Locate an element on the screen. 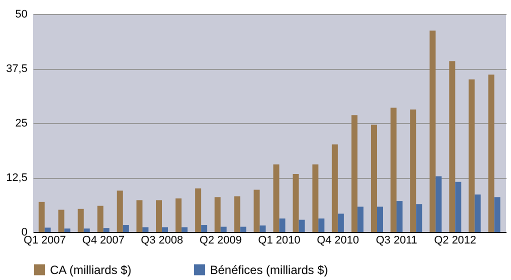 The width and height of the screenshot is (511, 280). x-tick-label: Q2 2012 is located at coordinates (455, 240).